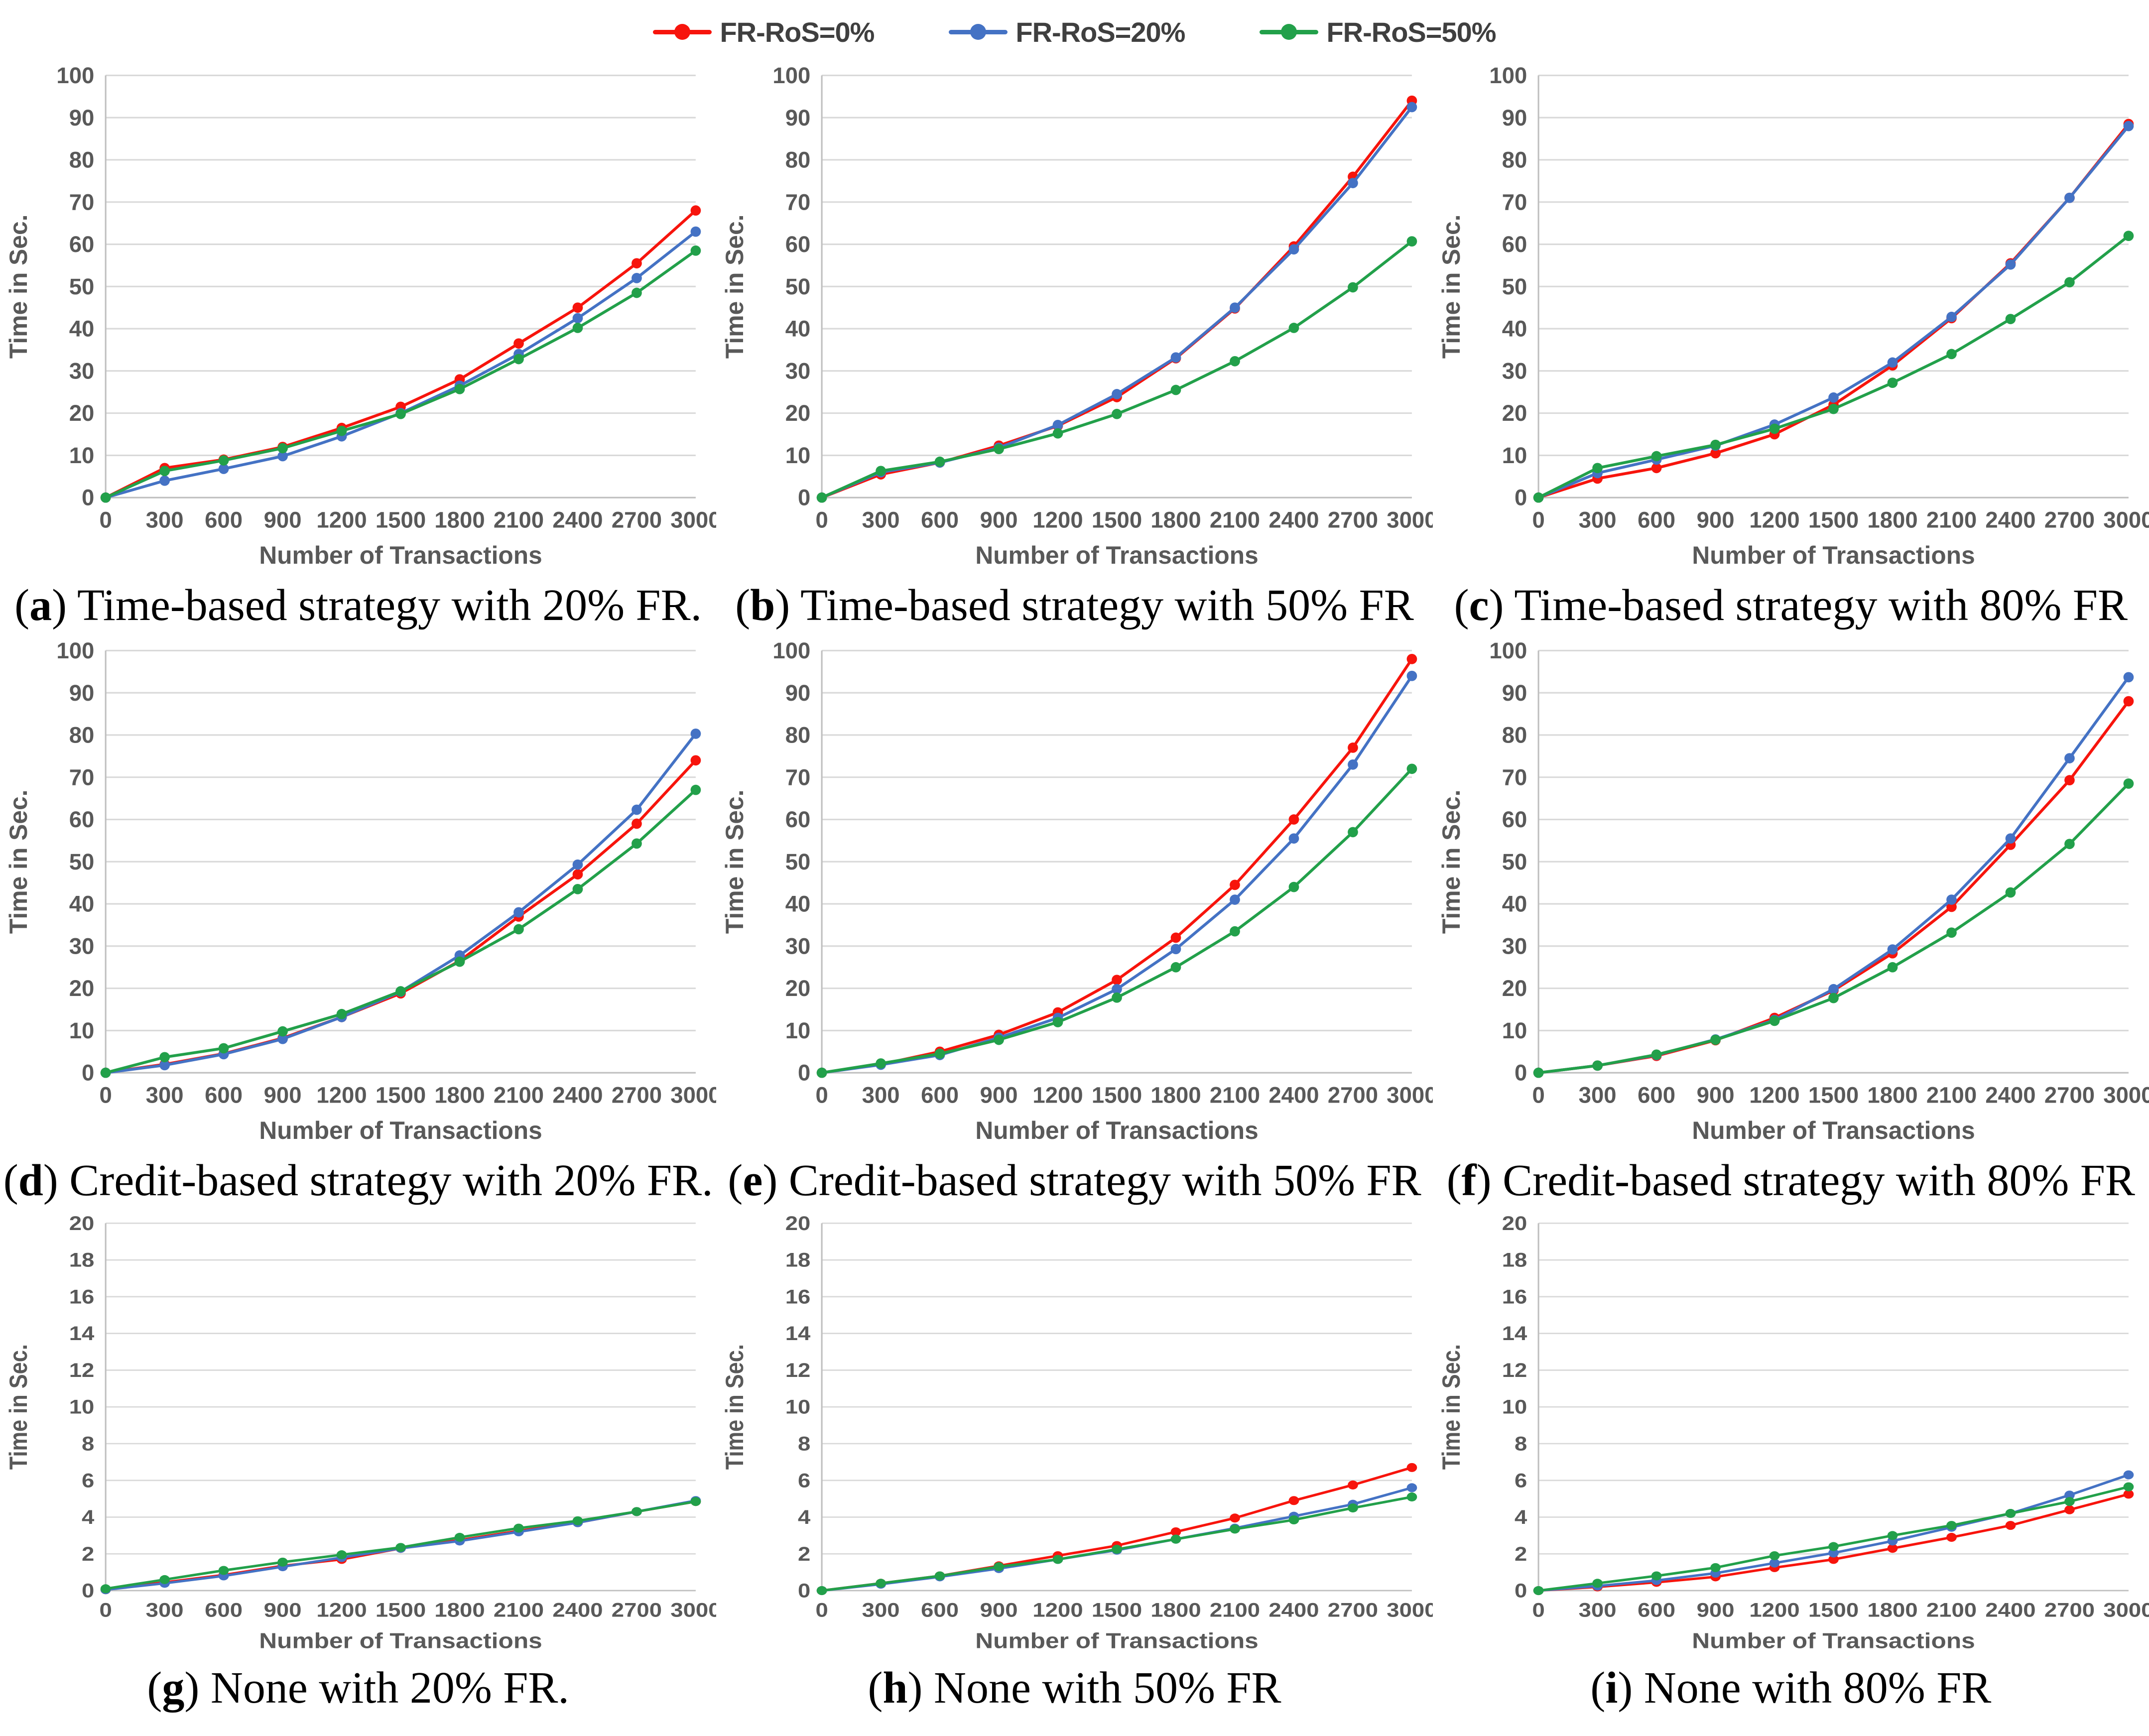 The width and height of the screenshot is (2149, 1736). Describe the element at coordinates (389, 1688) in the screenshot. I see `caption-text: None with 20% FR.` at that location.